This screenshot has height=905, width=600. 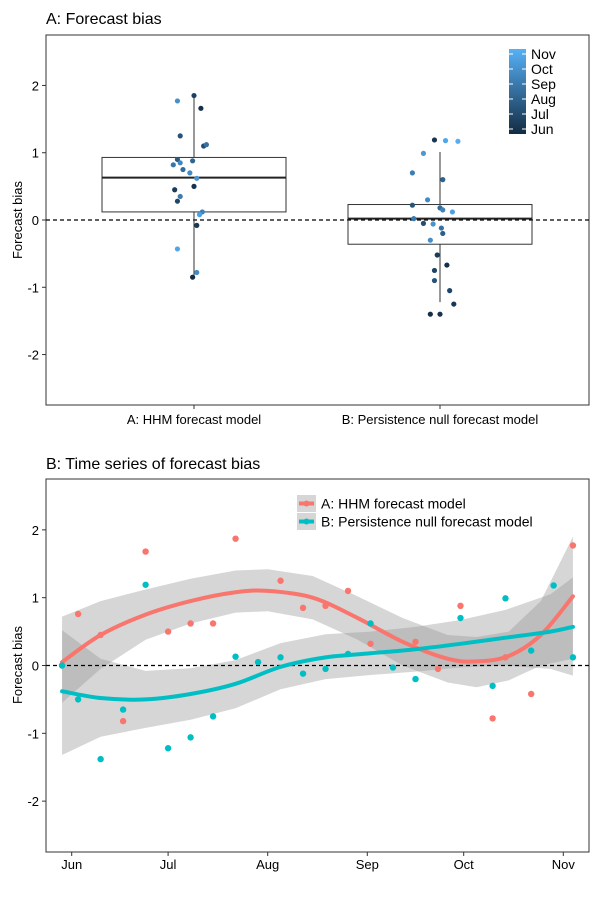 I want to click on legend-month-label: Aug, so click(x=543, y=99).